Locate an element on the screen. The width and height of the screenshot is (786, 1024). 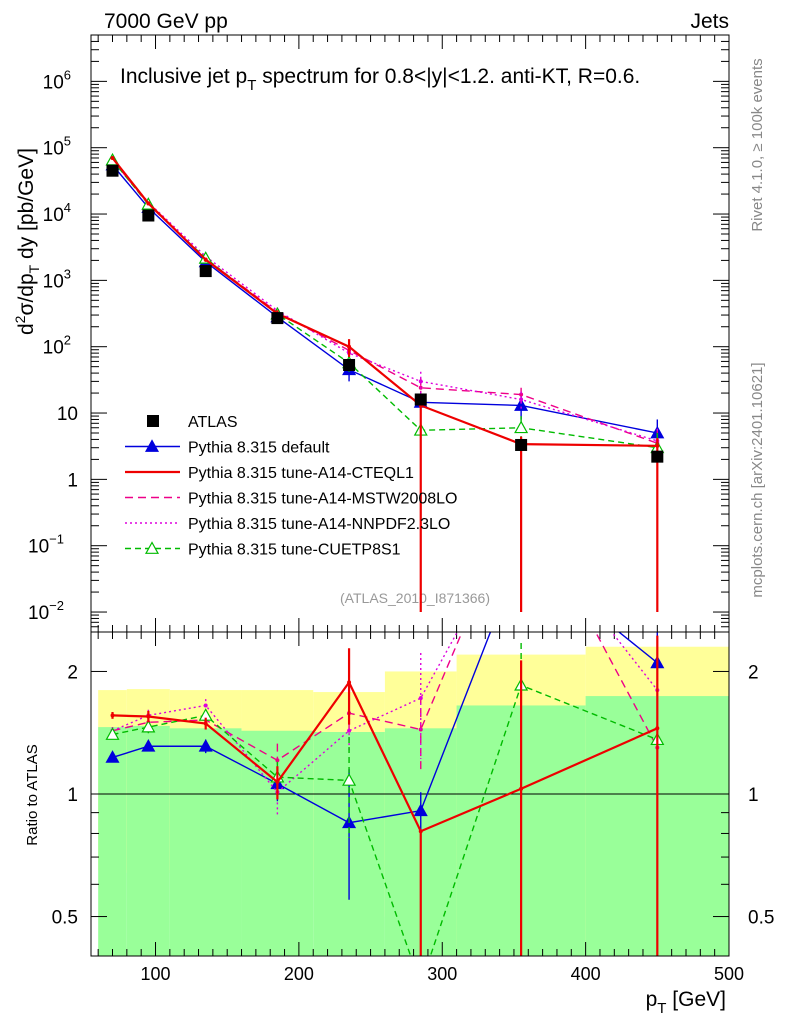
y-tick-label-main-2: 10⁴ is located at coordinates (57, 213).